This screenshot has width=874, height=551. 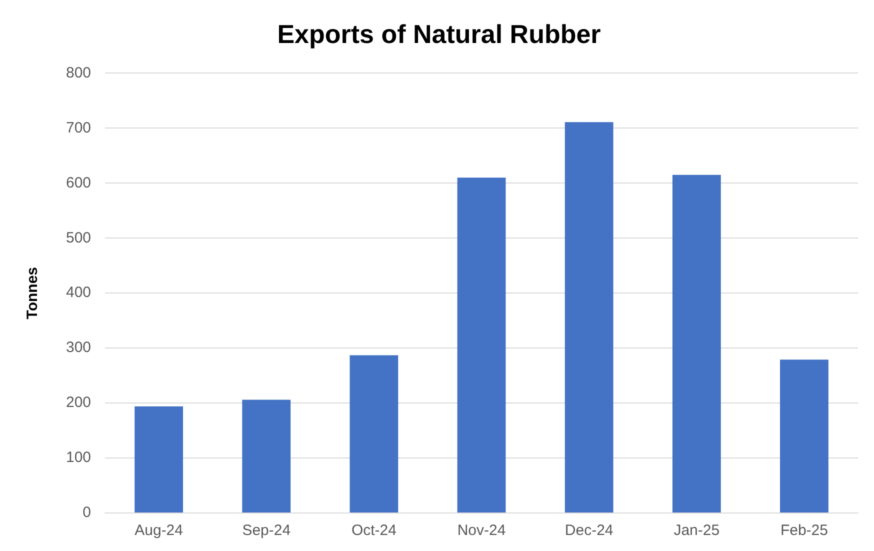 What do you see at coordinates (158, 531) in the screenshot?
I see `x-tick-label: Aug-24` at bounding box center [158, 531].